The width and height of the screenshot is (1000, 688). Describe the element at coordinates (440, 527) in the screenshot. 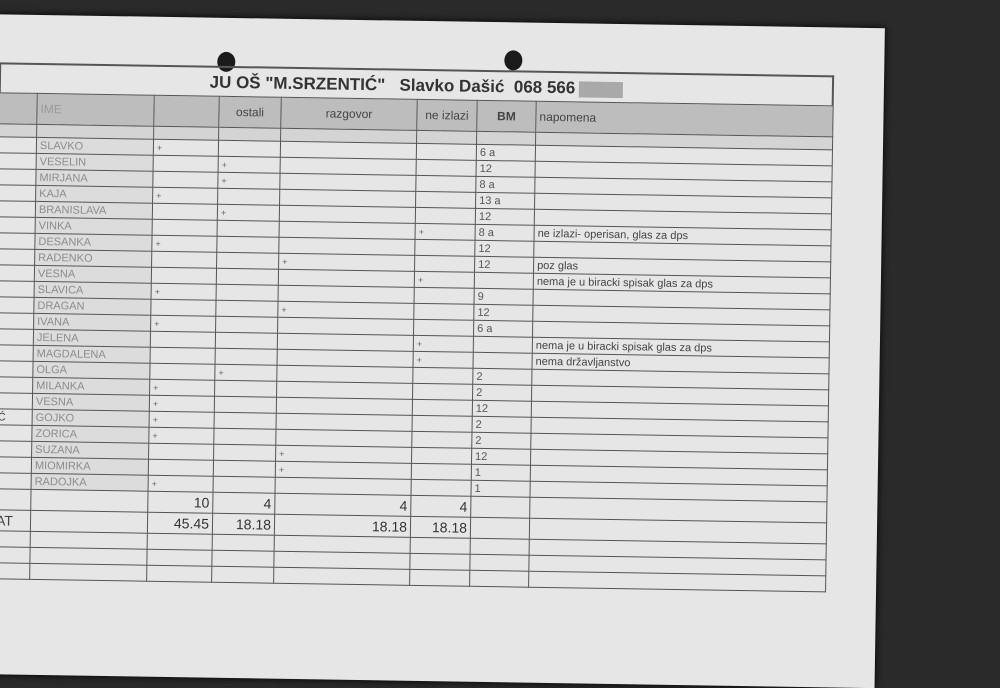

I see `percent-row-ne-izlazi: 18.18` at that location.